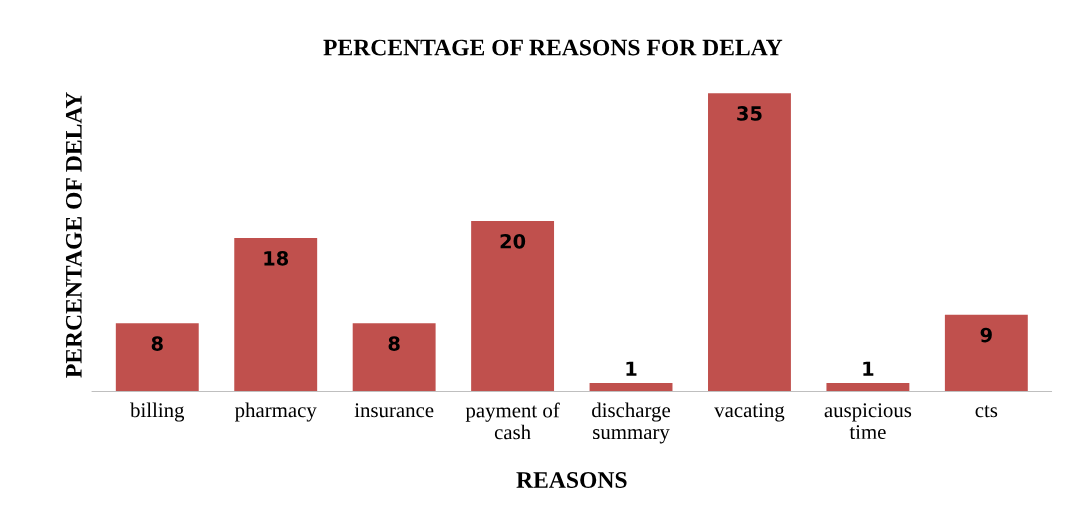 Image resolution: width=1084 pixels, height=522 pixels. I want to click on x-tick-label: pharmacy, so click(275, 412).